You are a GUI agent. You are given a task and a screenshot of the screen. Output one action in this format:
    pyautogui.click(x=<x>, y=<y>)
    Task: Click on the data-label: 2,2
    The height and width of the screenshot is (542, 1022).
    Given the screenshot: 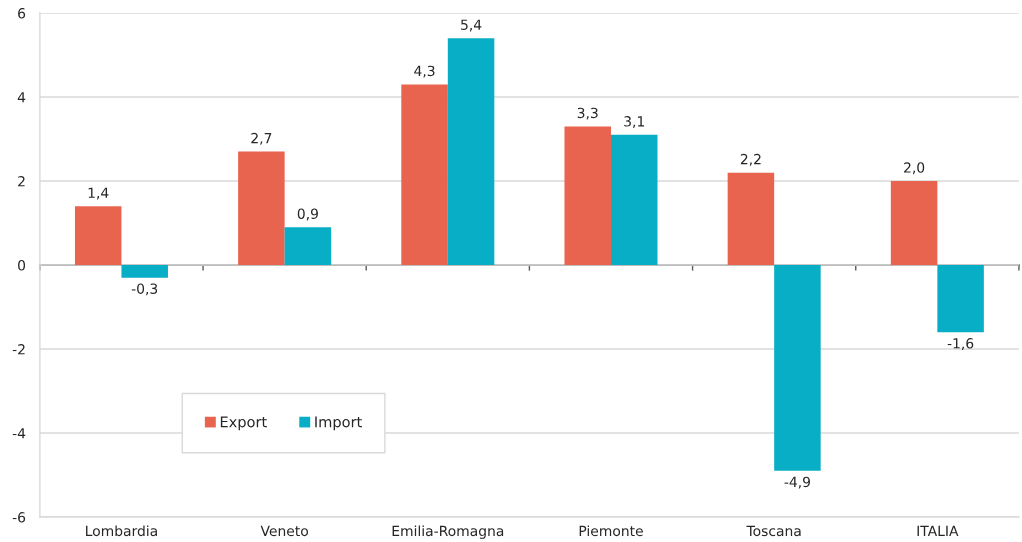 What is the action you would take?
    pyautogui.click(x=750, y=159)
    